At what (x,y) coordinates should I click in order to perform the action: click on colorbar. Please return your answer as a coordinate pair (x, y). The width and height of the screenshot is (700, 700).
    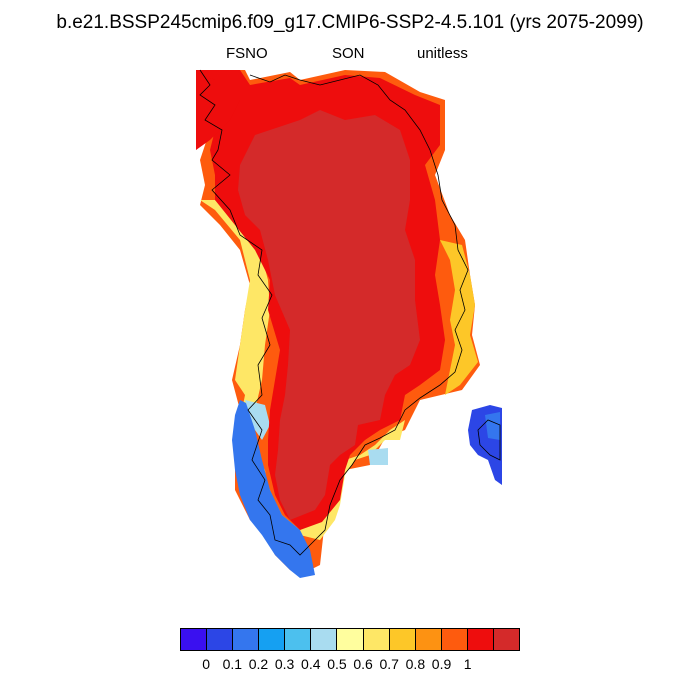
    Looking at the image, I should click on (350, 639).